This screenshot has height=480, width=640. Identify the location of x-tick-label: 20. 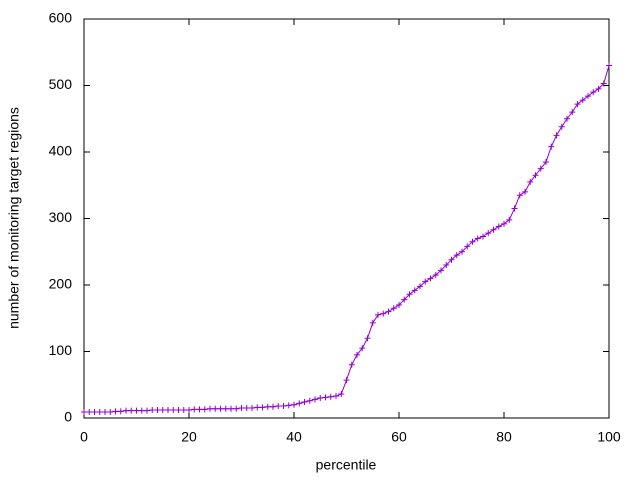
(189, 437).